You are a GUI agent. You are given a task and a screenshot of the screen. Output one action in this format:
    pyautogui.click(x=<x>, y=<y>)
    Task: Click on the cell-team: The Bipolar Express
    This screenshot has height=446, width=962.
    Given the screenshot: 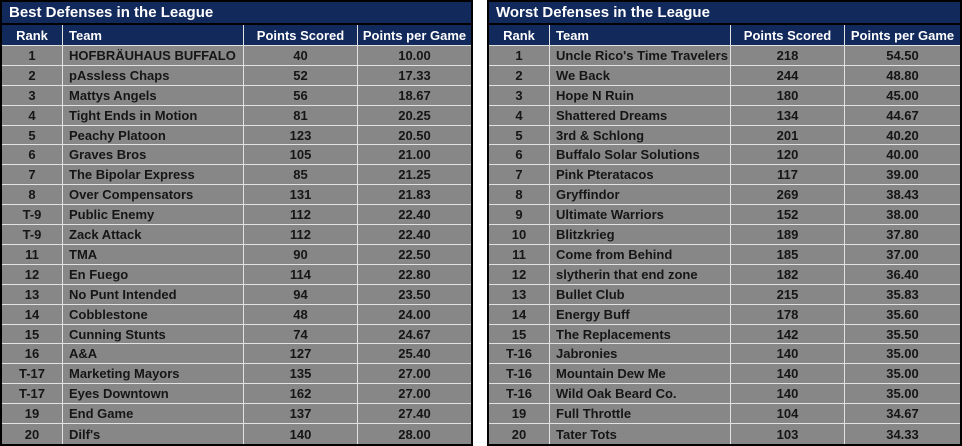 What is the action you would take?
    pyautogui.click(x=153, y=175)
    